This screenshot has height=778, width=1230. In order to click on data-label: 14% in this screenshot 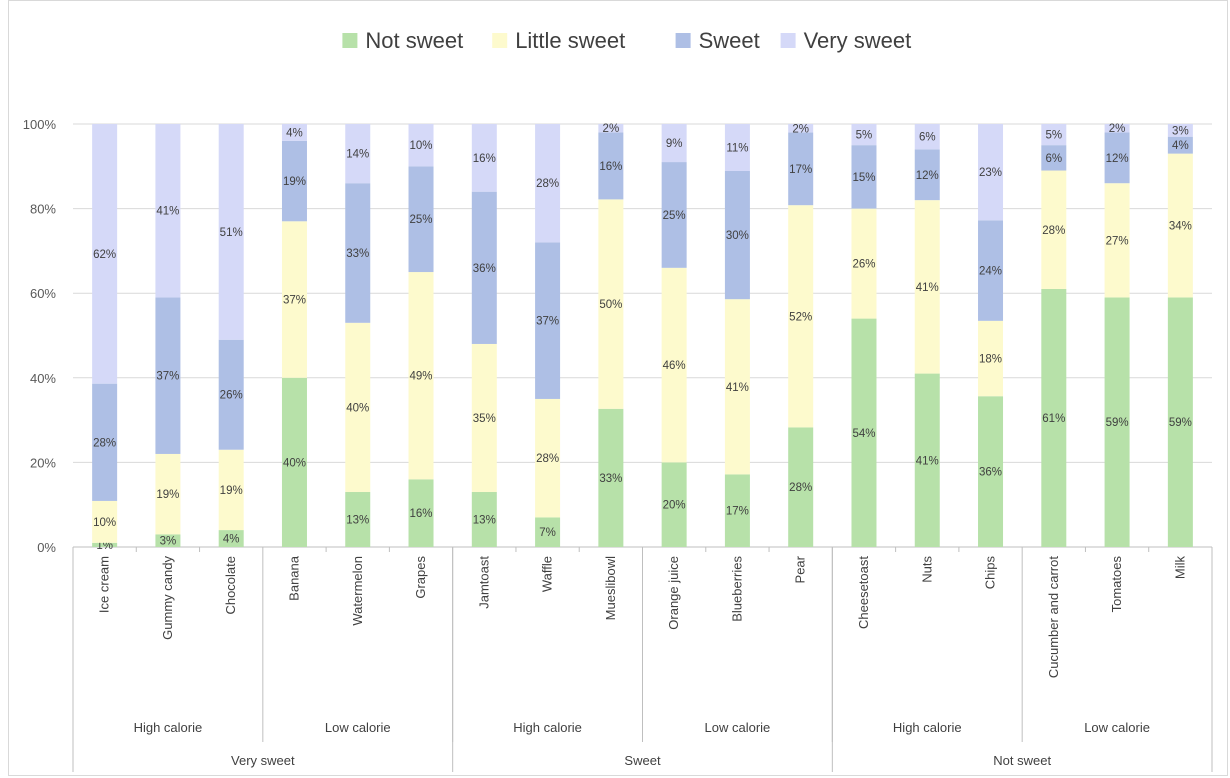, I will do `click(357, 155)`.